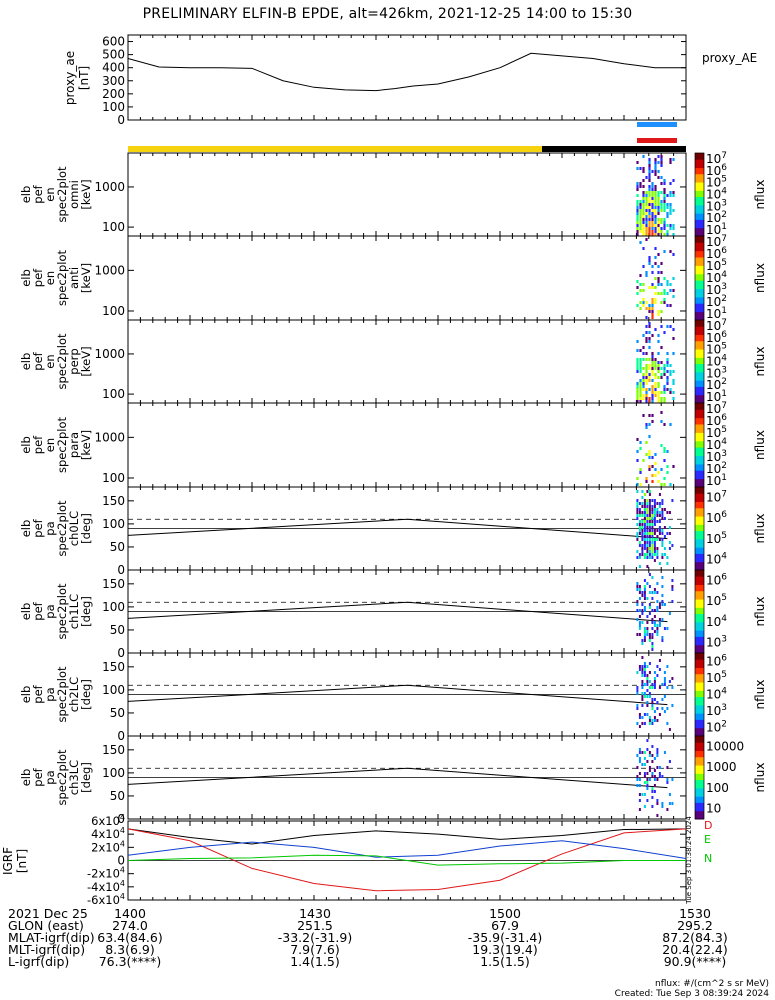 Image resolution: width=775 pixels, height=1000 pixels. Describe the element at coordinates (689, 860) in the screenshot. I see `side-stamp: Tue Sep 3 01:38:24 2024` at that location.